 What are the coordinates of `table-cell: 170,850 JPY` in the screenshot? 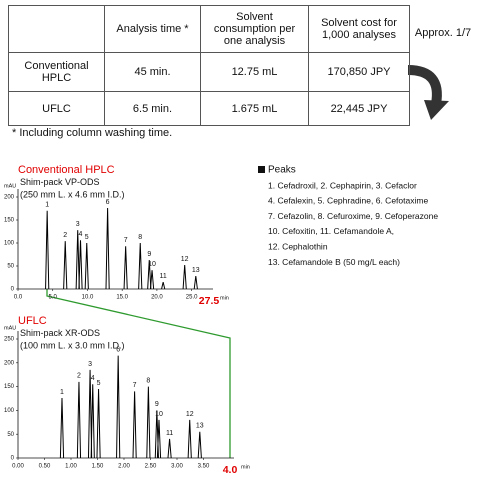 It's located at (359, 72).